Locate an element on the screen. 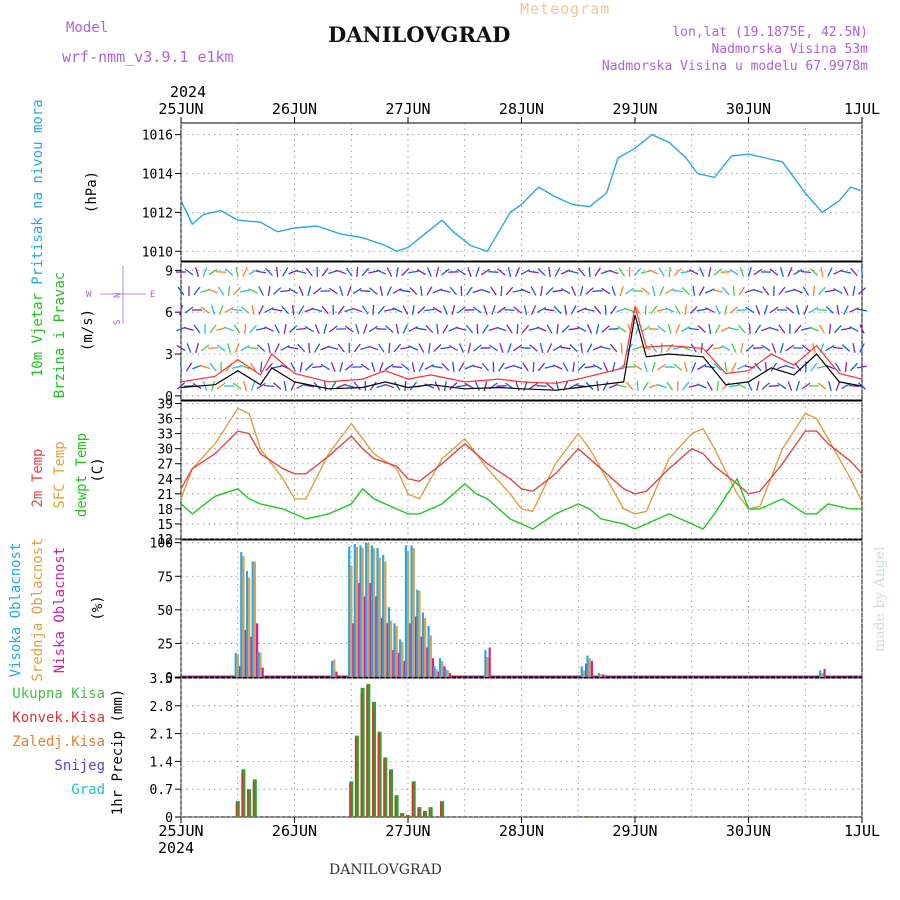 The image size is (900, 900). temp-ytick-label: 15 is located at coordinates (165, 525).